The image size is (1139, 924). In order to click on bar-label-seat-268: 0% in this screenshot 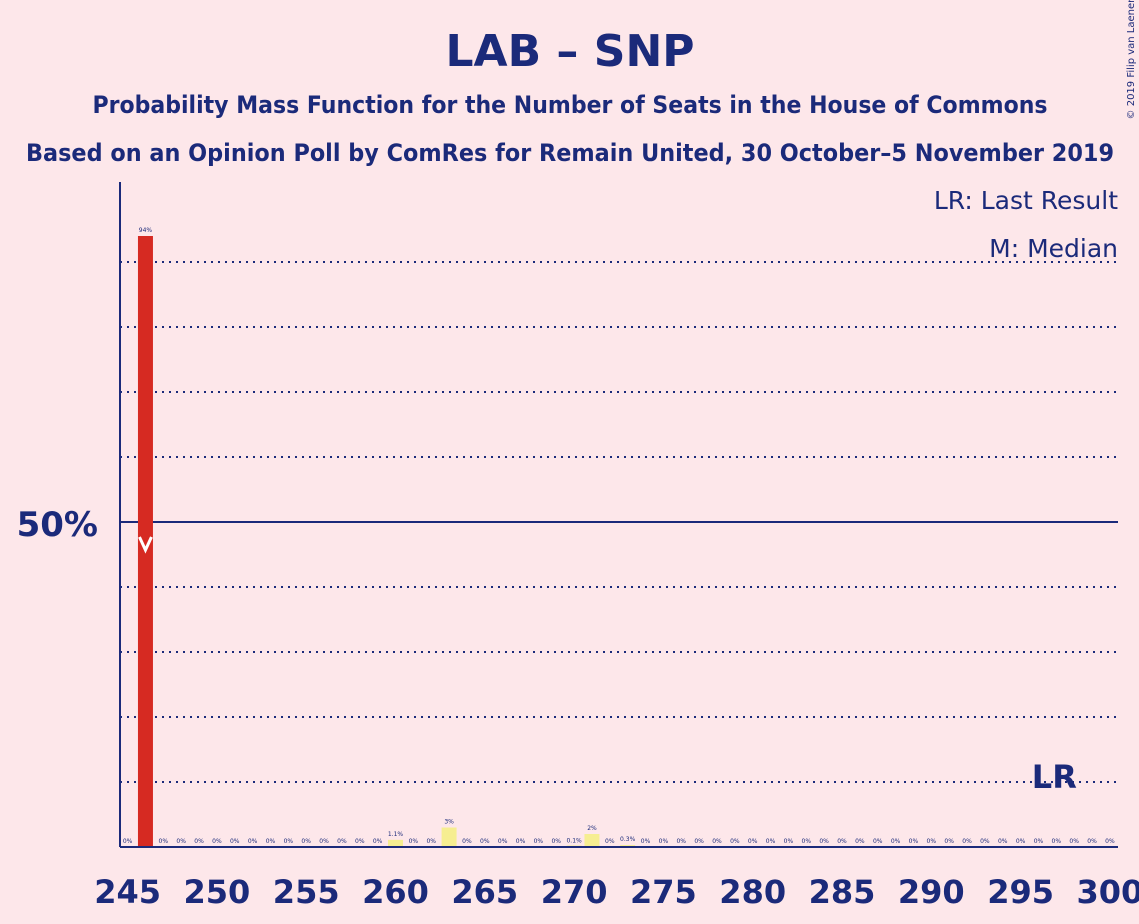, I will do `click(539, 841)`.